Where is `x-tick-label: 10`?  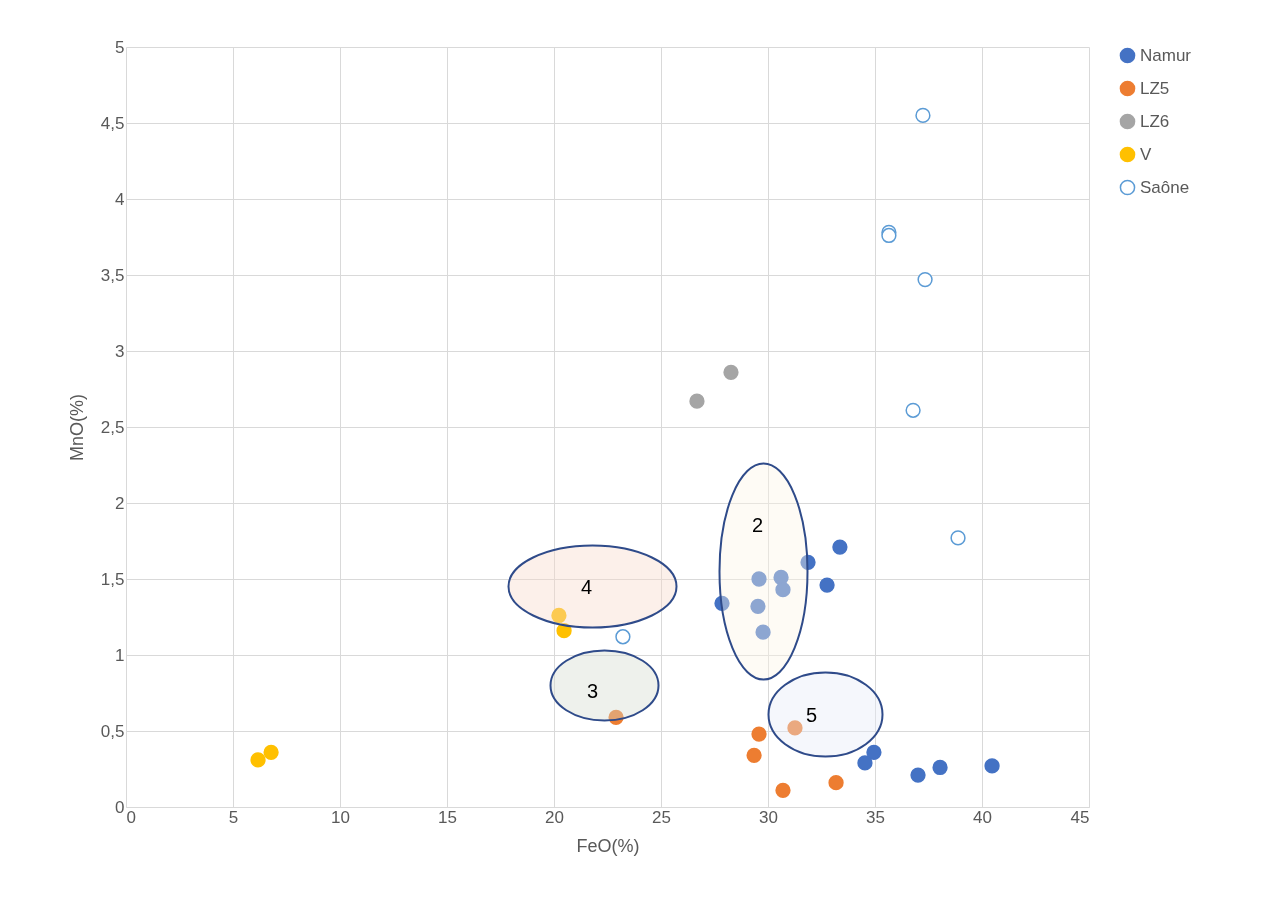
x-tick-label: 10 is located at coordinates (340, 817).